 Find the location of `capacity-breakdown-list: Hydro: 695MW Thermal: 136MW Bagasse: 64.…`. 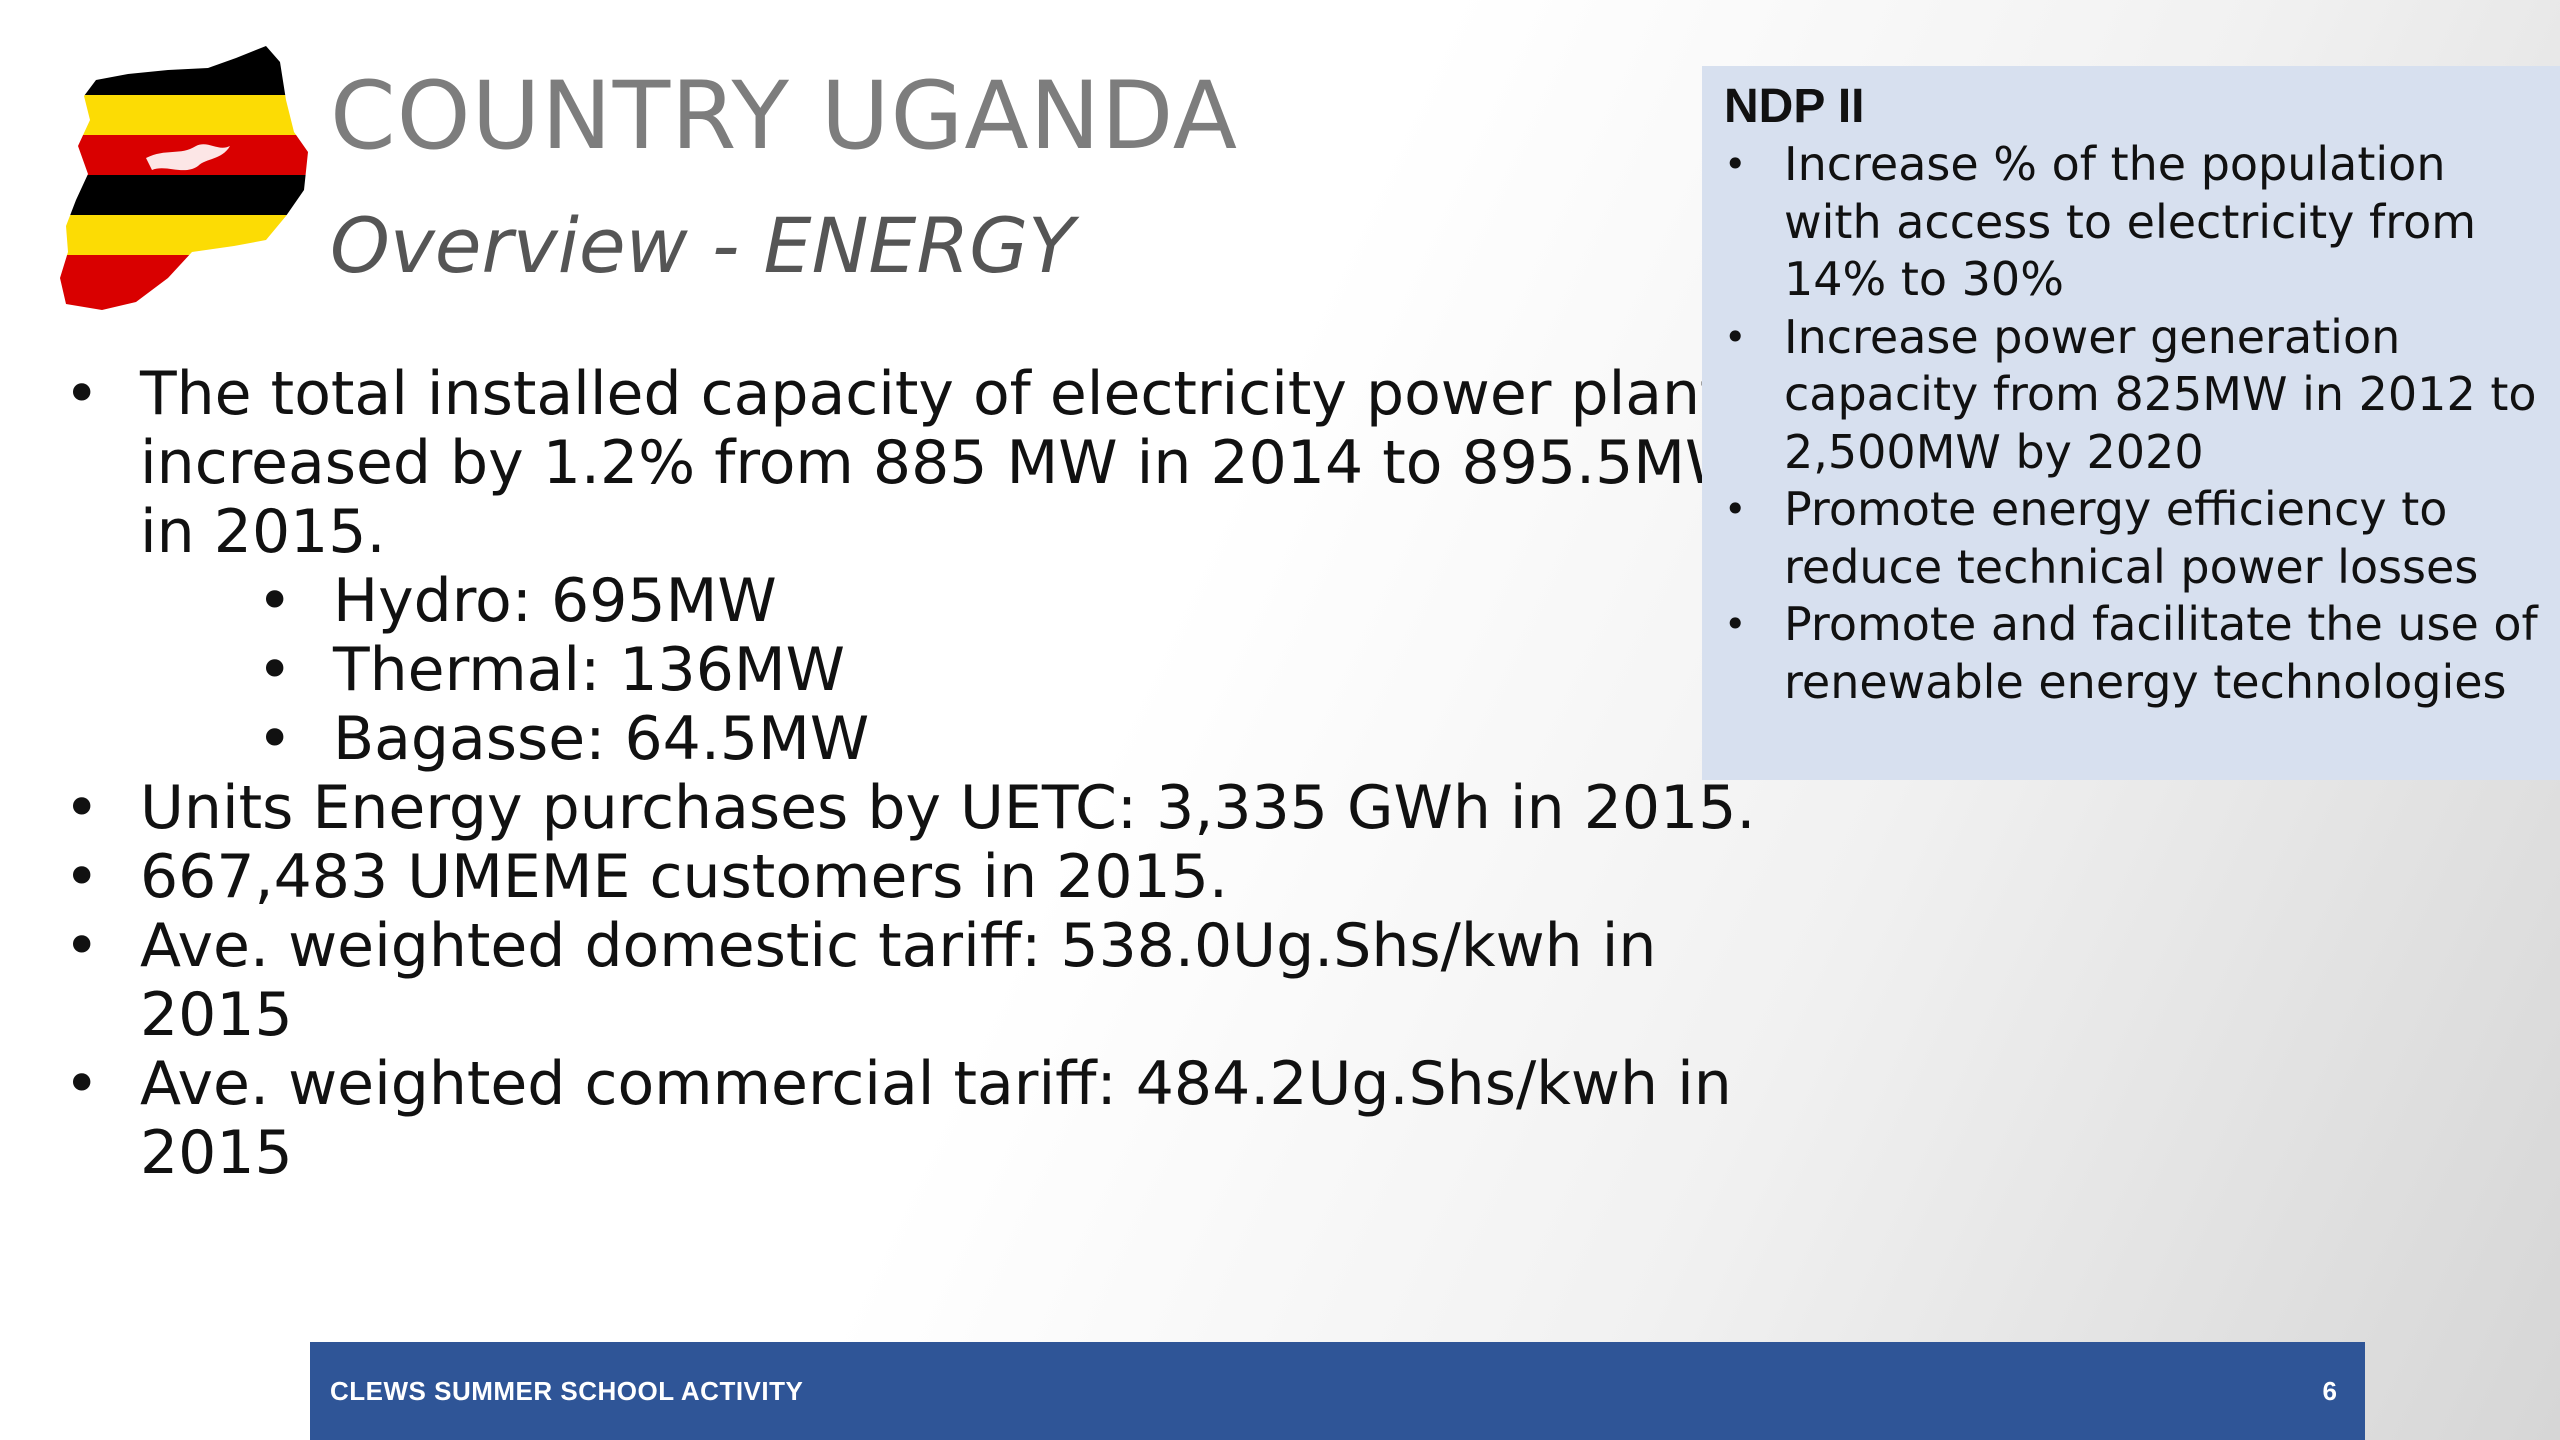

capacity-breakdown-list: Hydro: 695MW Thermal: 136MW Bagasse: 64.… is located at coordinates (950, 671).